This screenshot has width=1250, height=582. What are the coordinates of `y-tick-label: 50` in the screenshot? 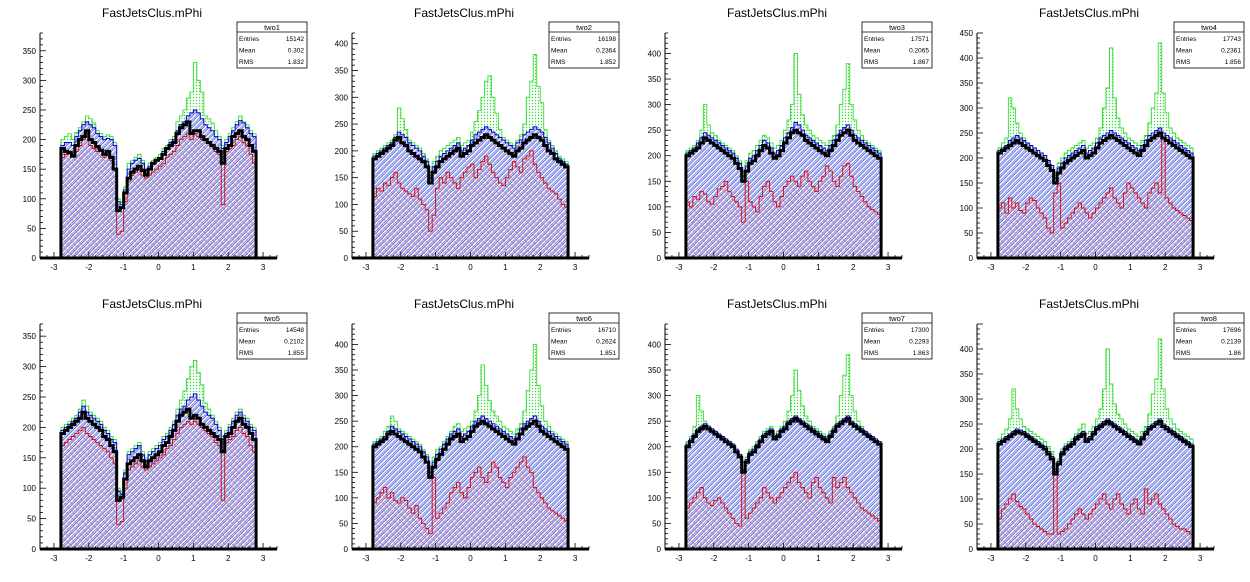 It's located at (31, 519).